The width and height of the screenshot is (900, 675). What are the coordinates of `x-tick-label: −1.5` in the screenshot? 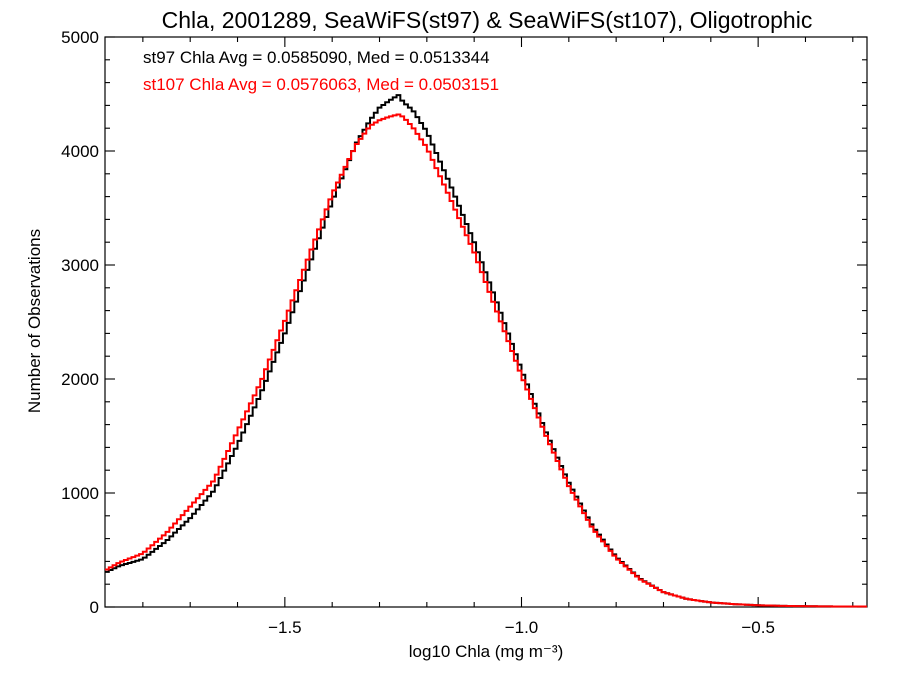 It's located at (285, 627).